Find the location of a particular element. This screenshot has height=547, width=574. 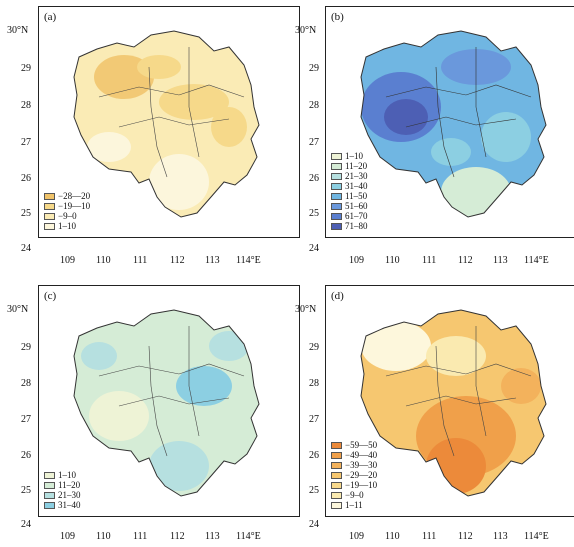

legend-item: 71–80 is located at coordinates (349, 226).